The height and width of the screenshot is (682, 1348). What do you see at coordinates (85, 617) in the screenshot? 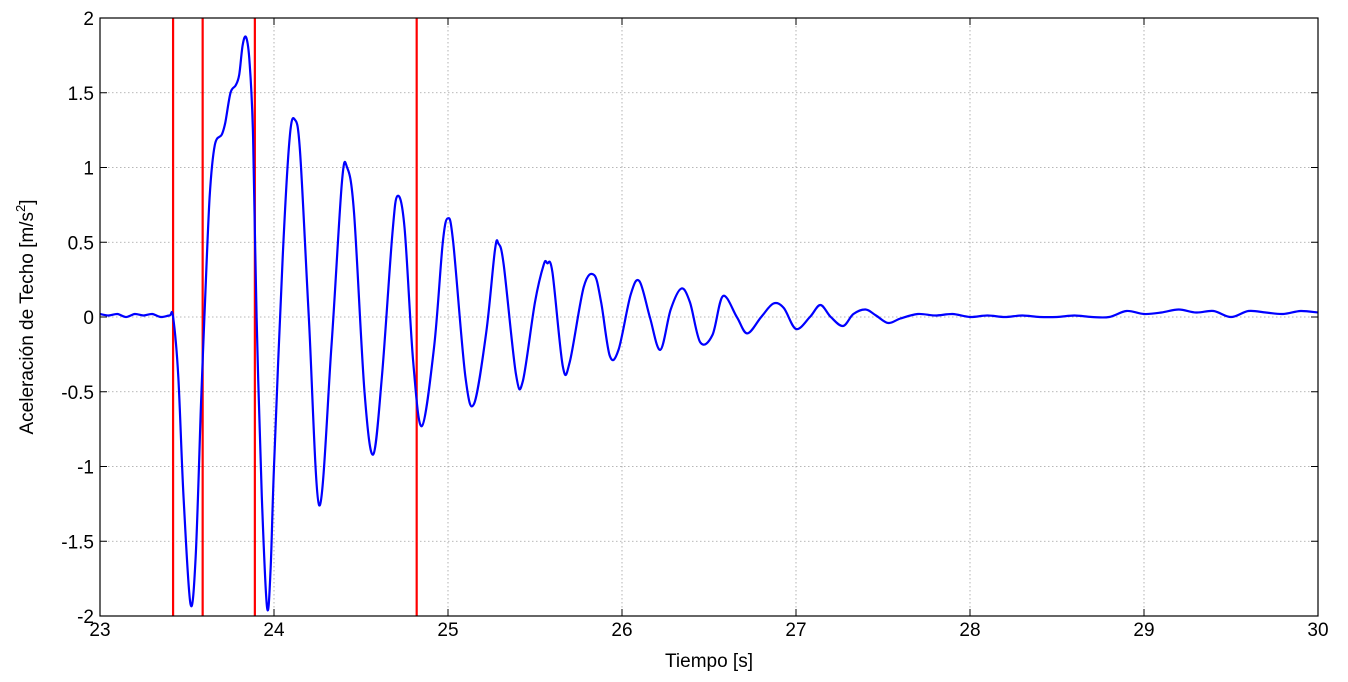
I see `y-tick-label: -2` at bounding box center [85, 617].